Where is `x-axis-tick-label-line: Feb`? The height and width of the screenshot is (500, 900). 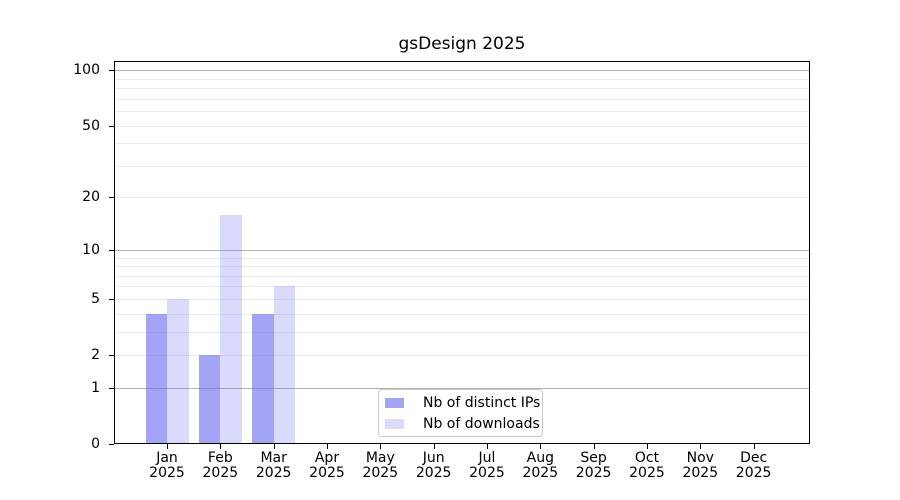 x-axis-tick-label-line: Feb is located at coordinates (220, 458).